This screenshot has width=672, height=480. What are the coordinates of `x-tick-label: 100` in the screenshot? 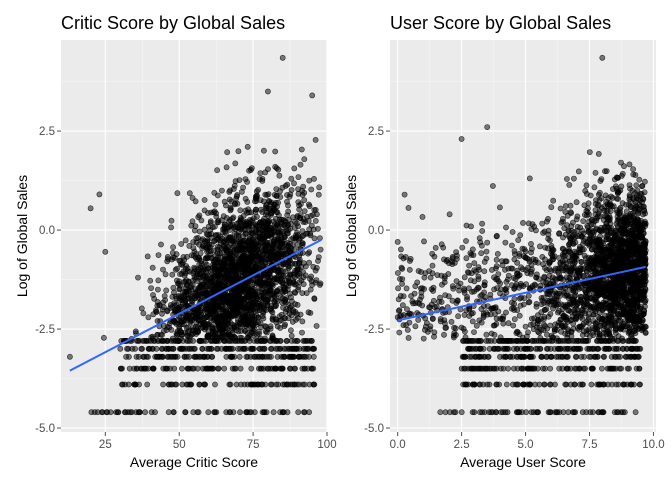 It's located at (326, 445).